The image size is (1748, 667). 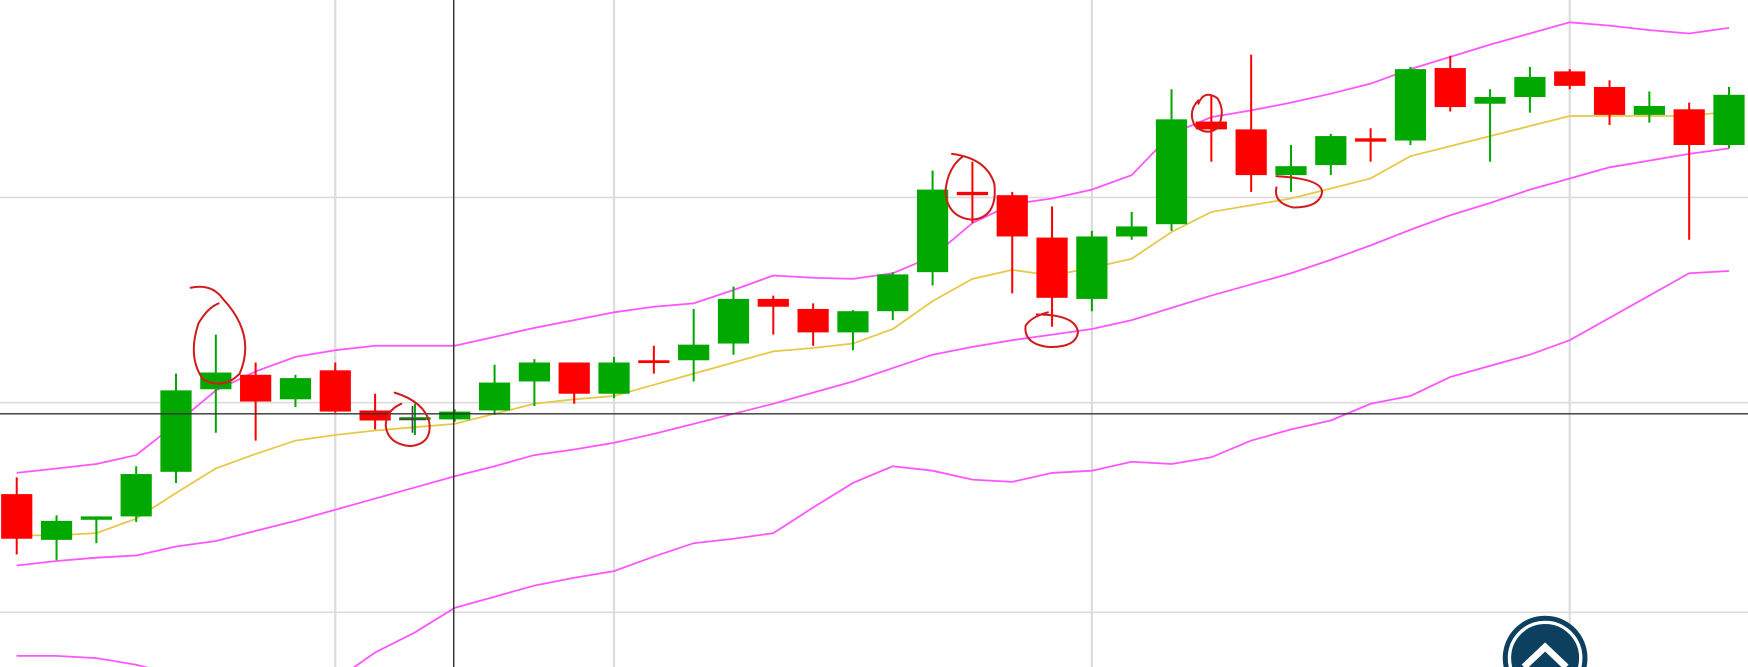 What do you see at coordinates (412, 419) in the screenshot?
I see `cursor-cross` at bounding box center [412, 419].